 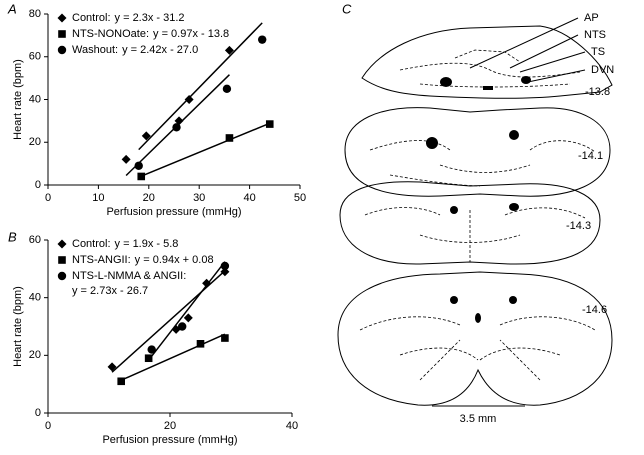 I want to click on level-label: -14.3, so click(x=578, y=226).